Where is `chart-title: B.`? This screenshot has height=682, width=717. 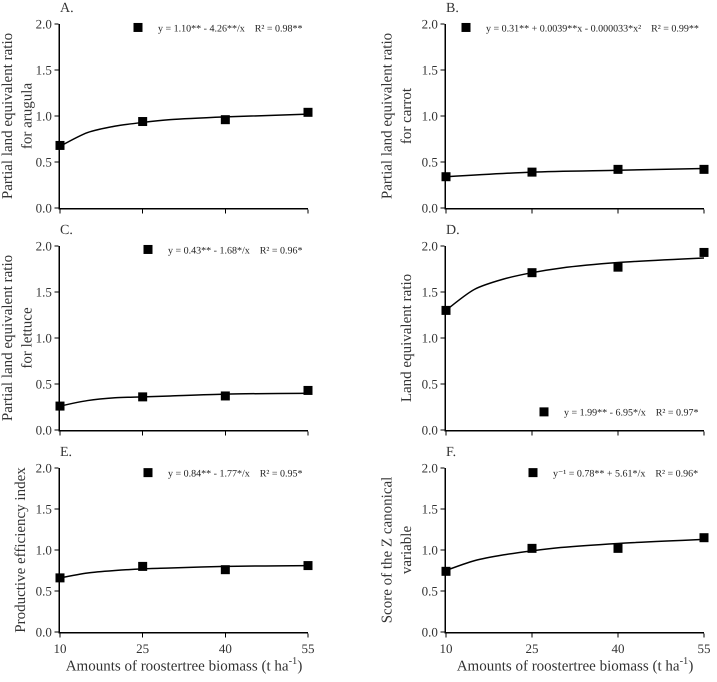
chart-title: B. is located at coordinates (452, 8).